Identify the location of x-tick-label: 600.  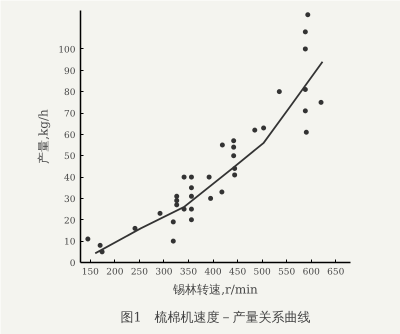
(311, 273).